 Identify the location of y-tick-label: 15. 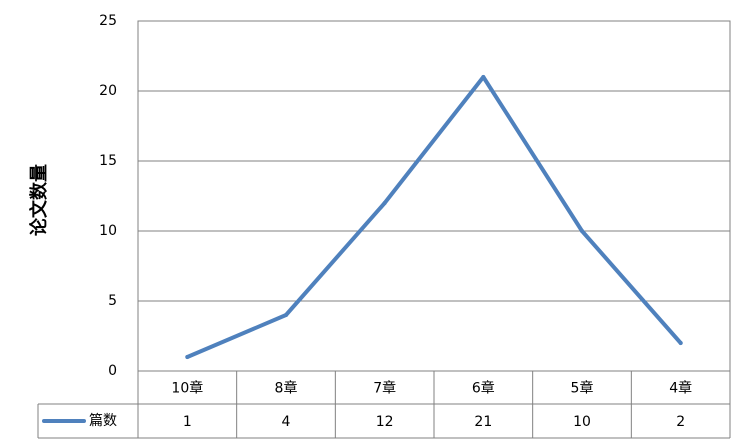
(108, 161).